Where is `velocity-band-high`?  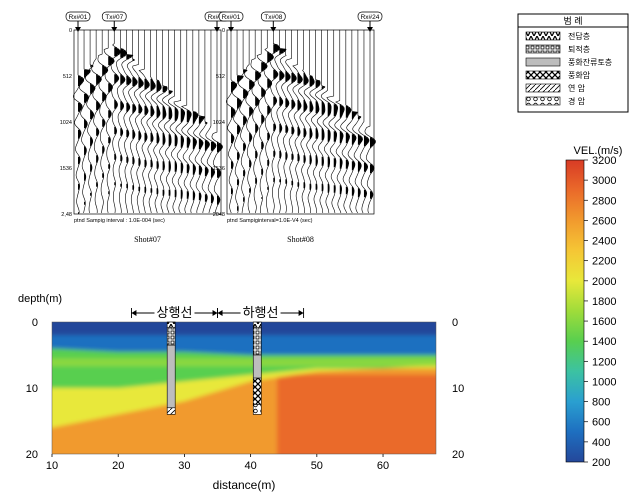 velocity-band-high is located at coordinates (356, 414).